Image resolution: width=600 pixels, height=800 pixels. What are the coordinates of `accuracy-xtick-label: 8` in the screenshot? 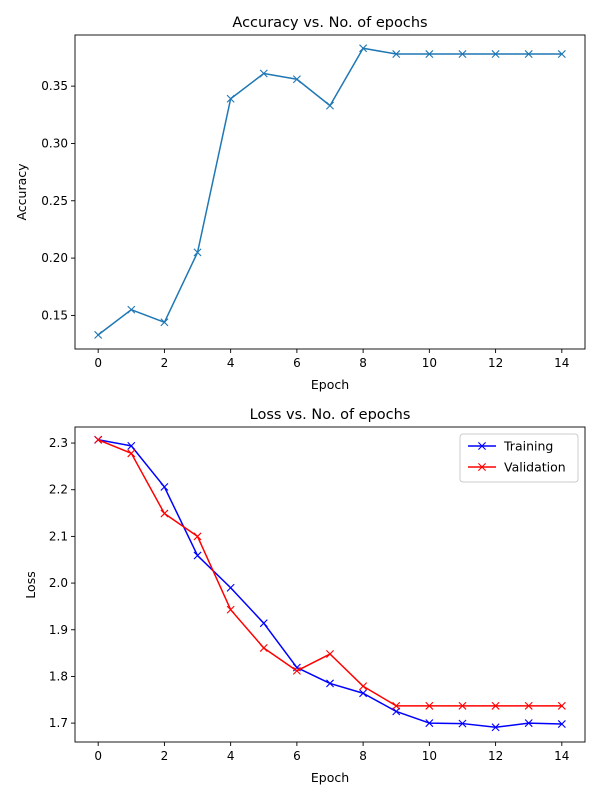 It's located at (363, 363).